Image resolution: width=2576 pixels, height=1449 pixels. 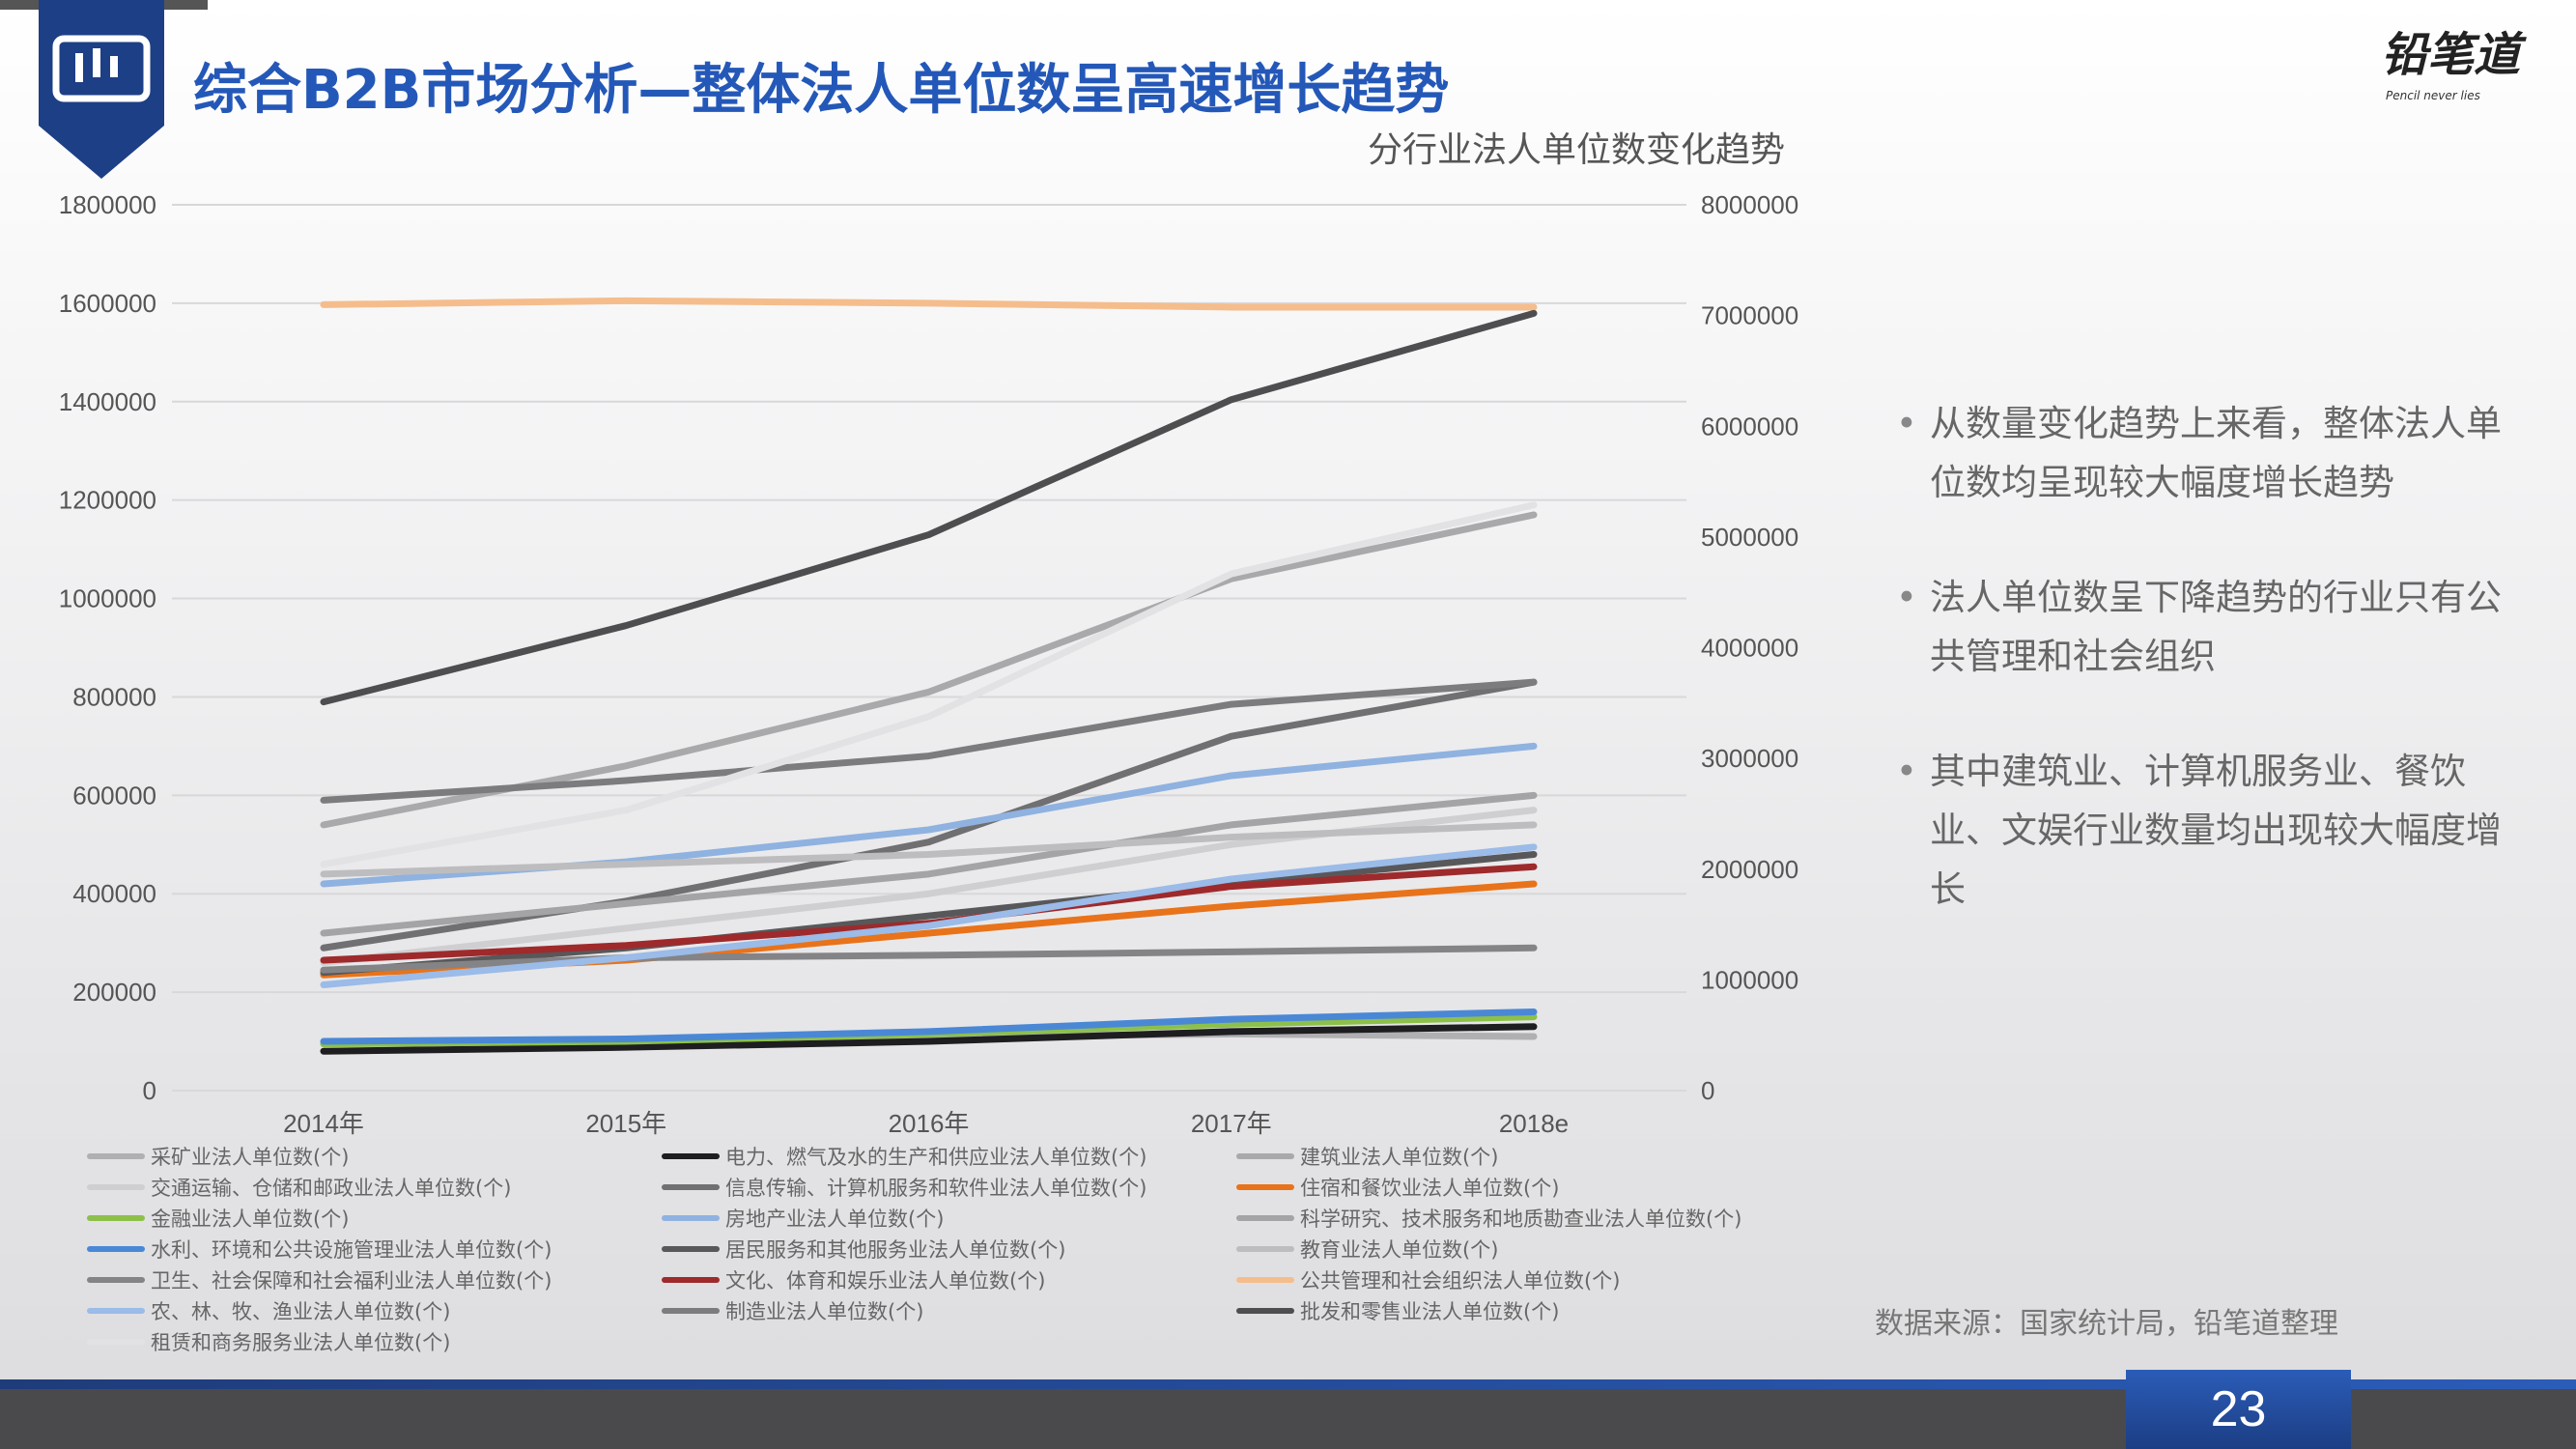 I want to click on legend-label: 采矿业法人单位数(个), so click(x=250, y=1157).